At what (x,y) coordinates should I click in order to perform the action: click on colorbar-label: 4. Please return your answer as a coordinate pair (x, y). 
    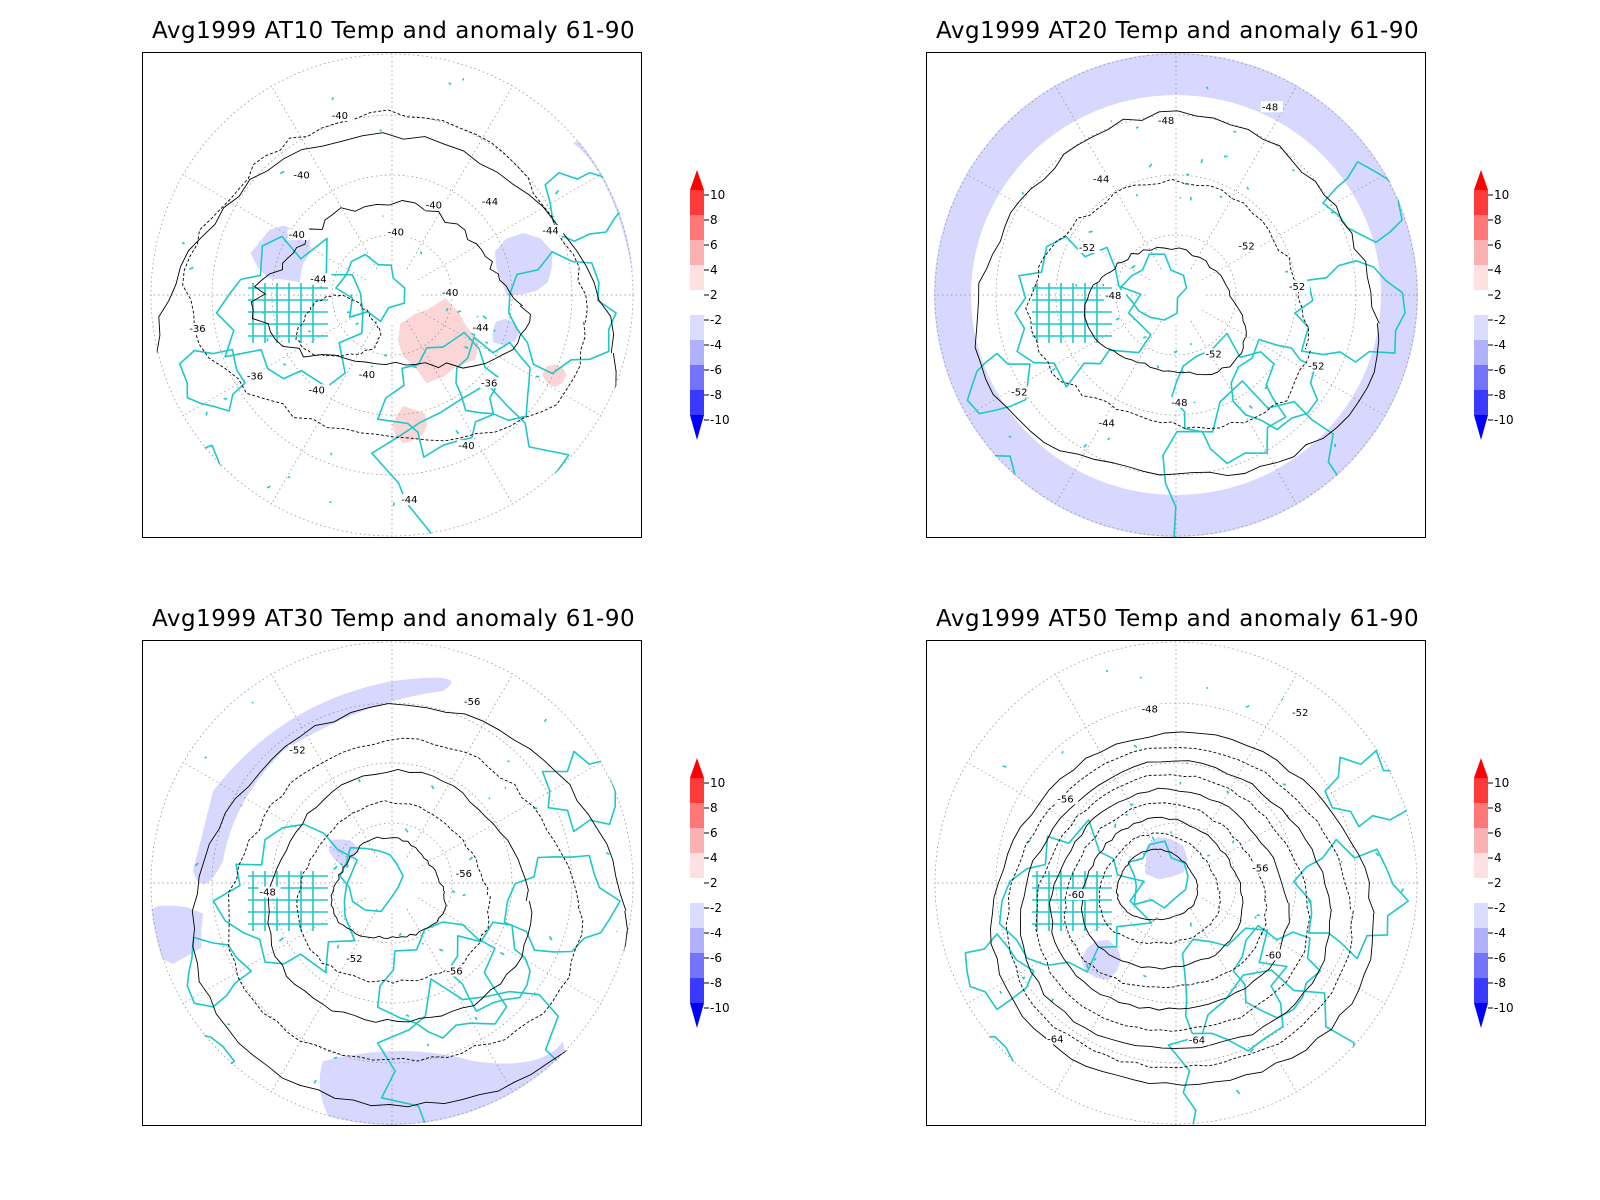
    Looking at the image, I should click on (714, 858).